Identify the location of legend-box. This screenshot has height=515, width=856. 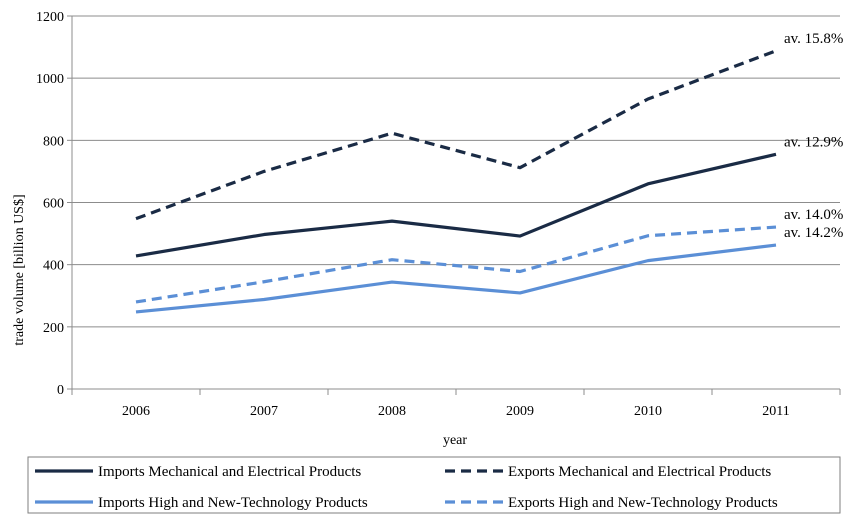
(434, 485).